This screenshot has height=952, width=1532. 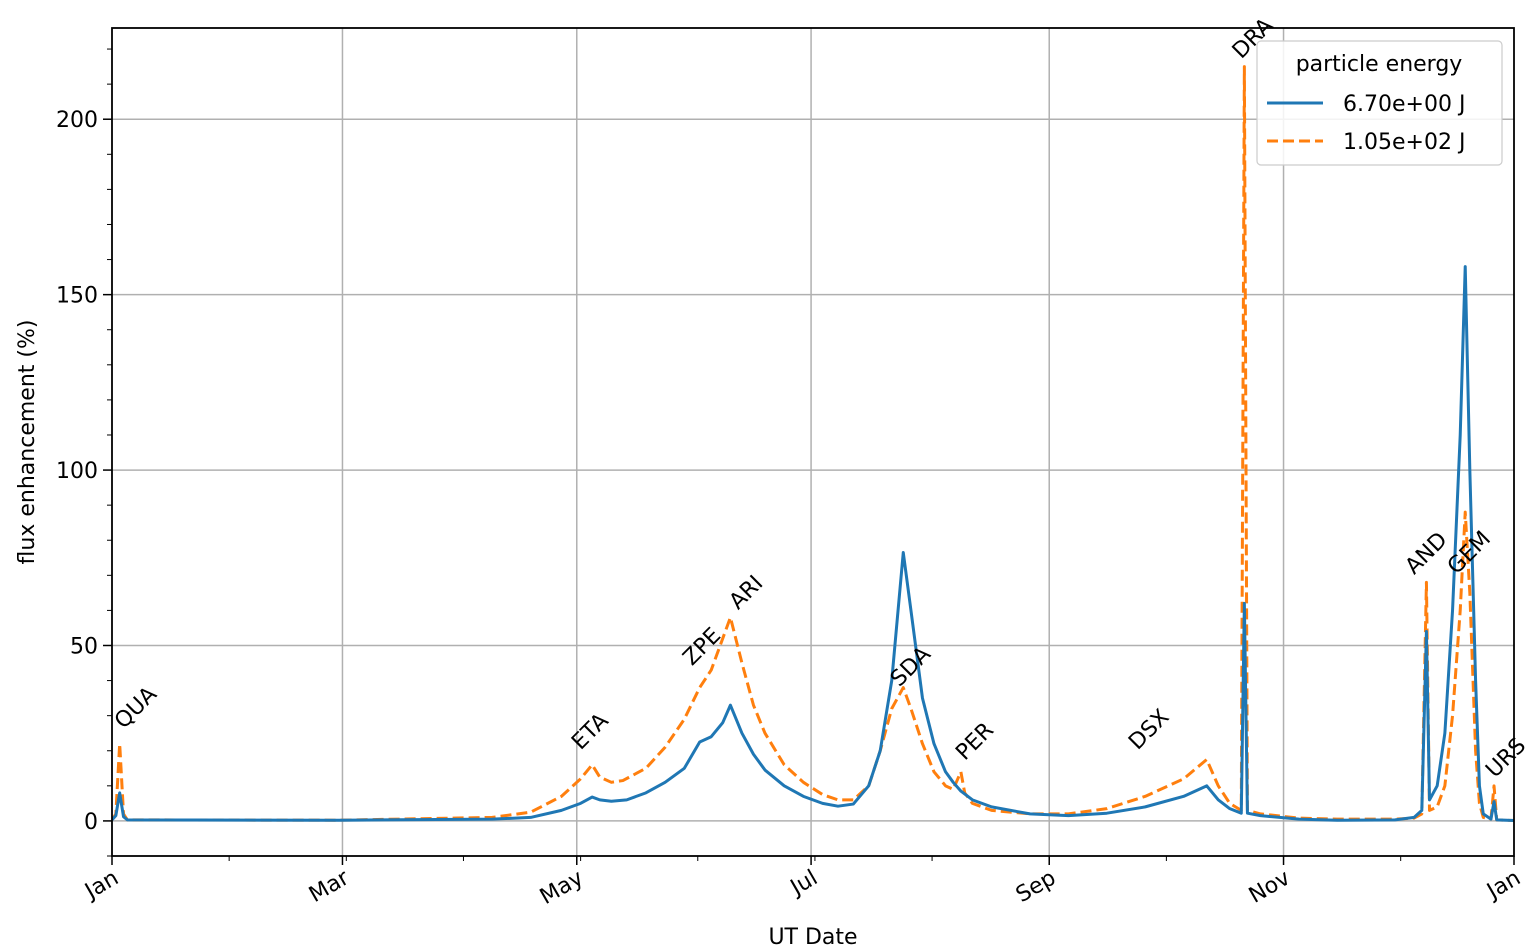 What do you see at coordinates (1036, 887) in the screenshot?
I see `x-tick-label: Sep` at bounding box center [1036, 887].